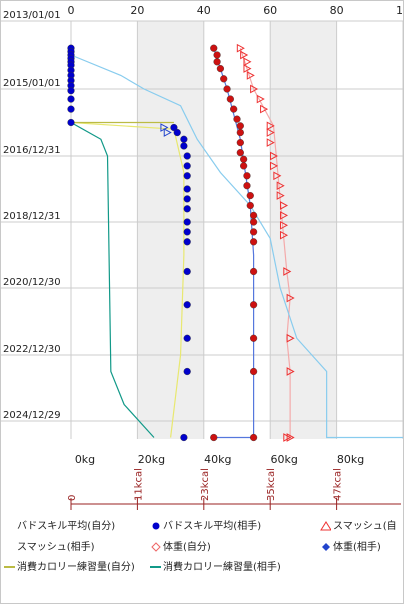  What do you see at coordinates (32, 415) in the screenshot?
I see `y-axis-tick-6: 2024/12/29` at bounding box center [32, 415].